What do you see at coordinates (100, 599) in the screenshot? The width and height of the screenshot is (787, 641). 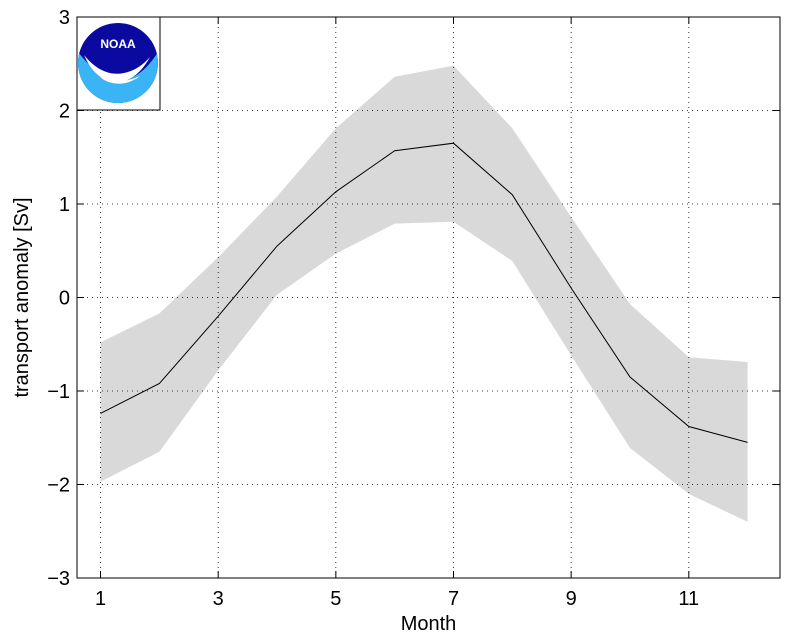 I see `x-tick-label: 1` at bounding box center [100, 599].